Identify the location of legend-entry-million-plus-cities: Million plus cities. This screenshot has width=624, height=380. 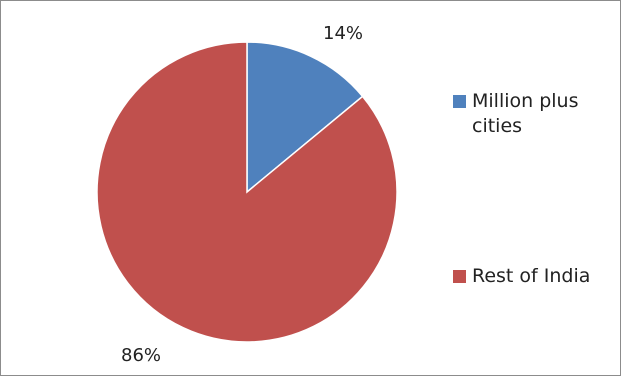
(532, 114).